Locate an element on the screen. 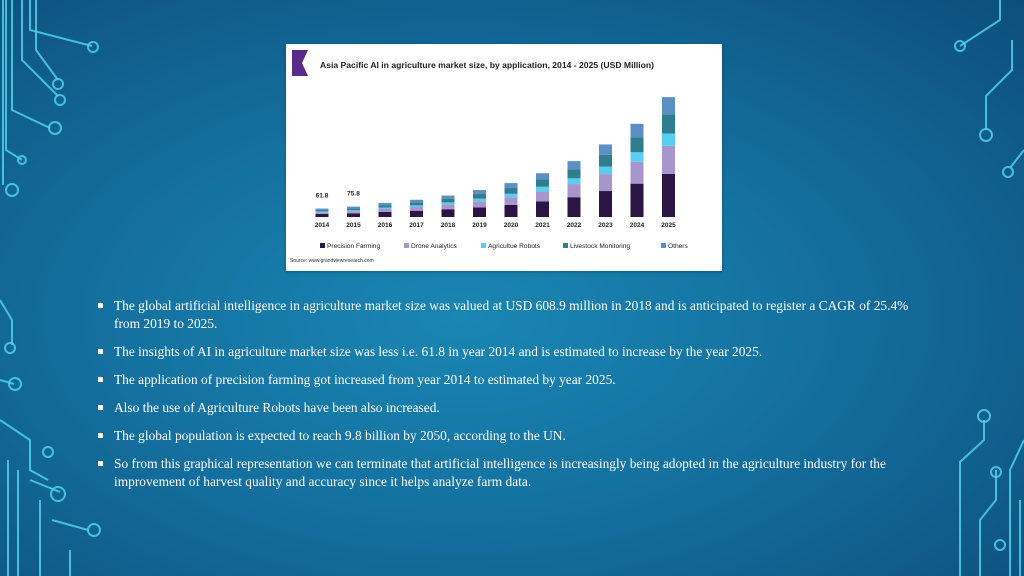 This screenshot has width=1024, height=576. data-label: 61.8 is located at coordinates (322, 196).